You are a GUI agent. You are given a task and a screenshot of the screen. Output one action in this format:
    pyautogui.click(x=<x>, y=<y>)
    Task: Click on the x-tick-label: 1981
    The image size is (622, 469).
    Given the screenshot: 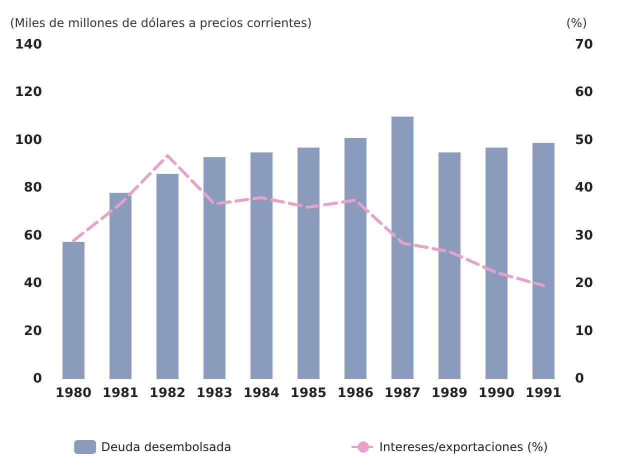 What is the action you would take?
    pyautogui.click(x=120, y=393)
    